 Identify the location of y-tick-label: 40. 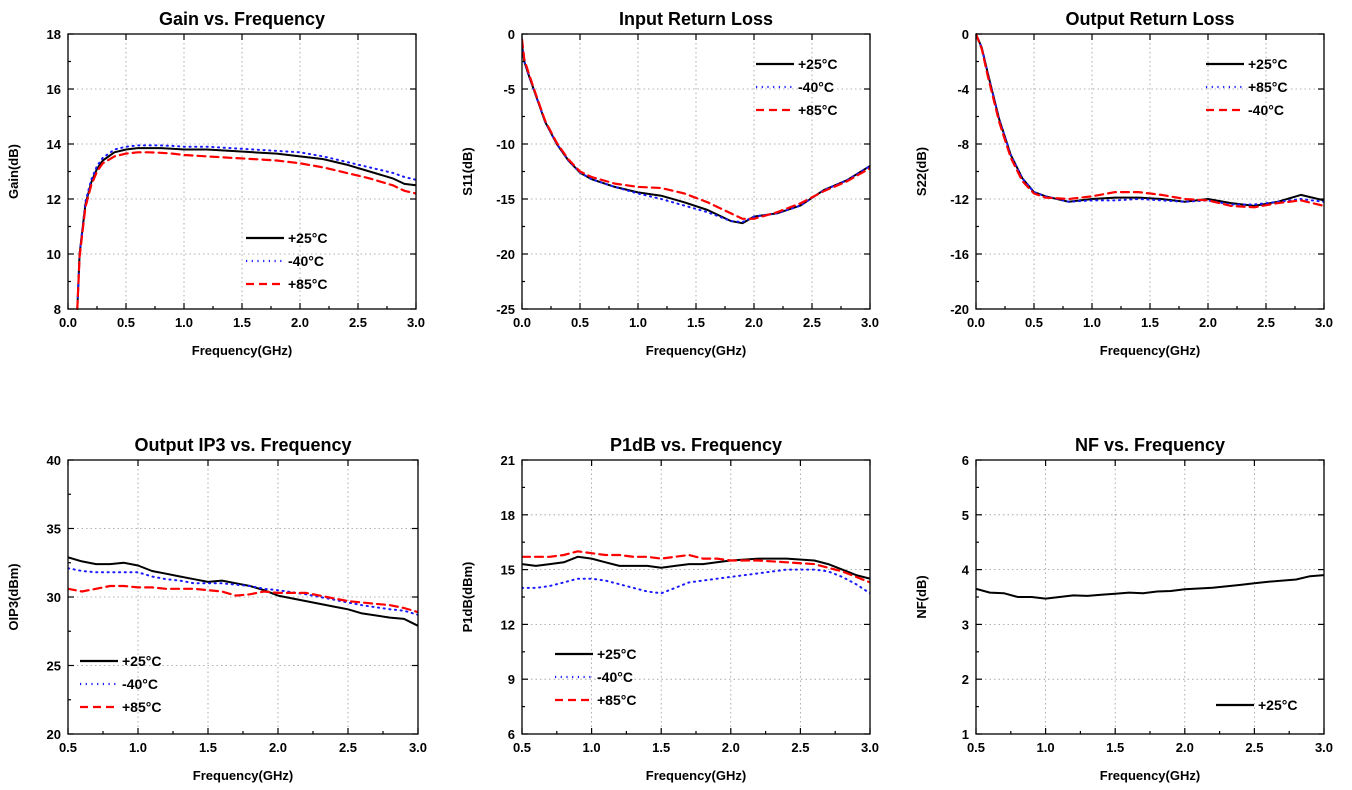
(54, 460).